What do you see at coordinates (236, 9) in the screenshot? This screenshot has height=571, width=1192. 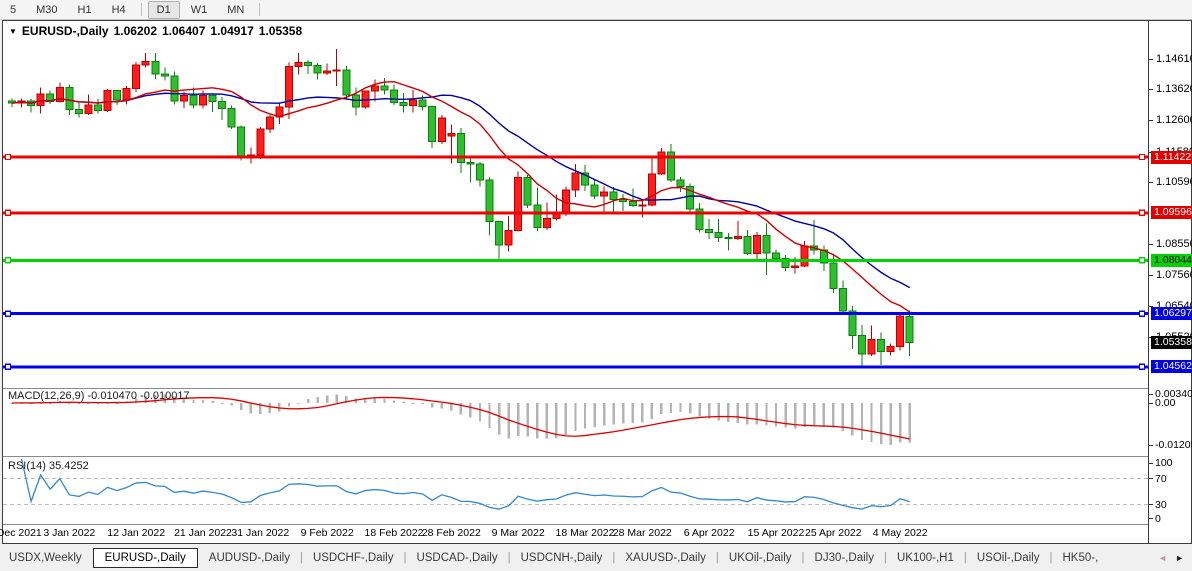 I see `timeframe-button-mn: MN` at bounding box center [236, 9].